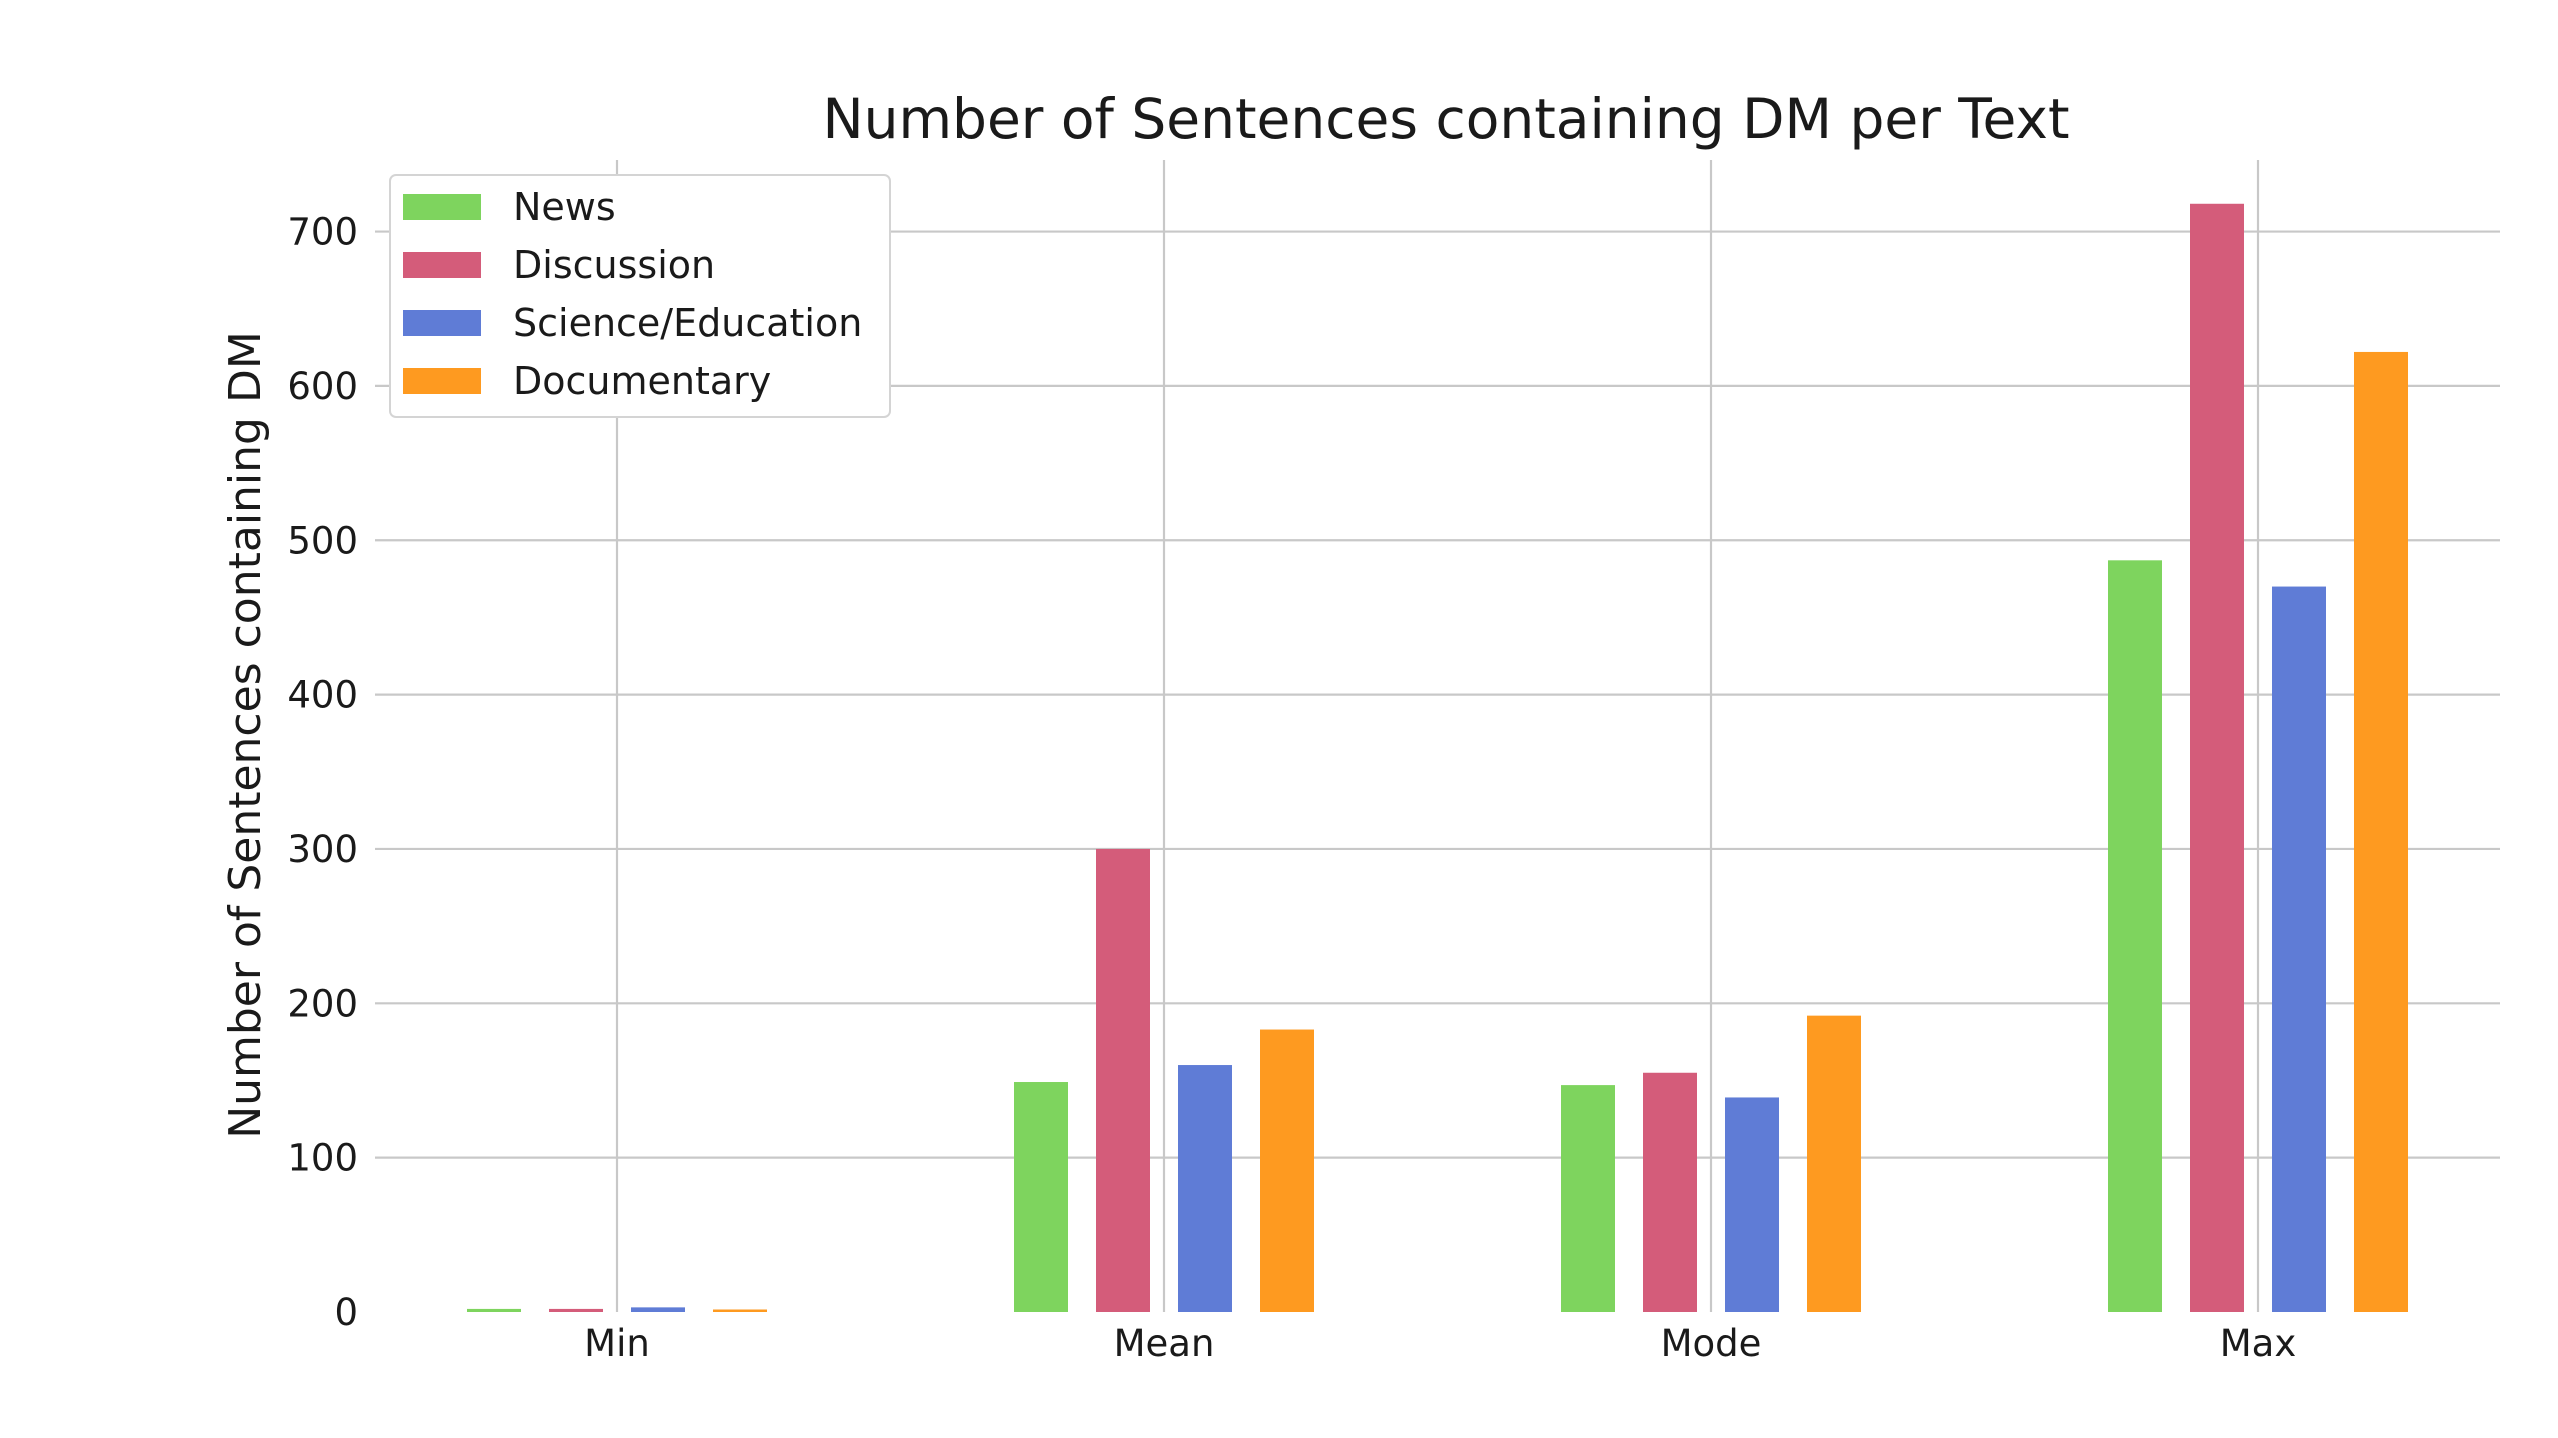 The height and width of the screenshot is (1438, 2558). Describe the element at coordinates (322, 540) in the screenshot. I see `y-tick-label: 500` at that location.